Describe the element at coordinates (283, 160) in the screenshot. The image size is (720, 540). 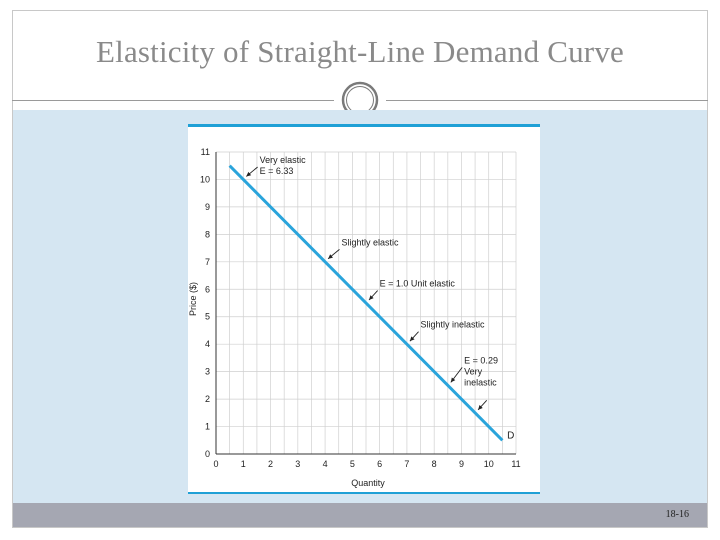
I see `annotation-text: Very elastic` at that location.